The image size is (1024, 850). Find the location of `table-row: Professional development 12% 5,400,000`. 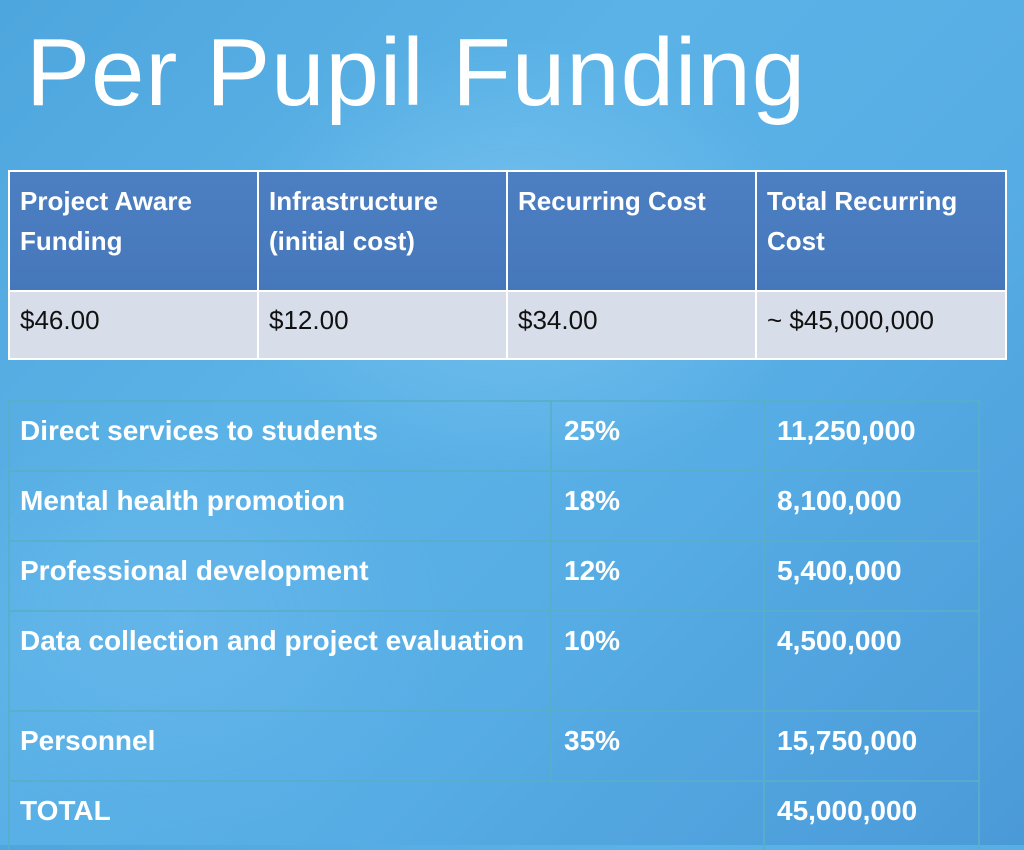

table-row: Professional development 12% 5,400,000 is located at coordinates (494, 576).